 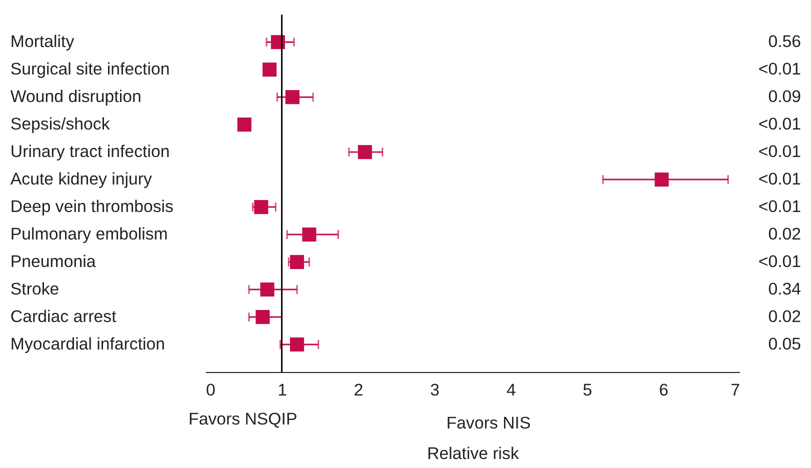 I want to click on y-tick-label: Cardiac arrest, so click(x=63, y=316).